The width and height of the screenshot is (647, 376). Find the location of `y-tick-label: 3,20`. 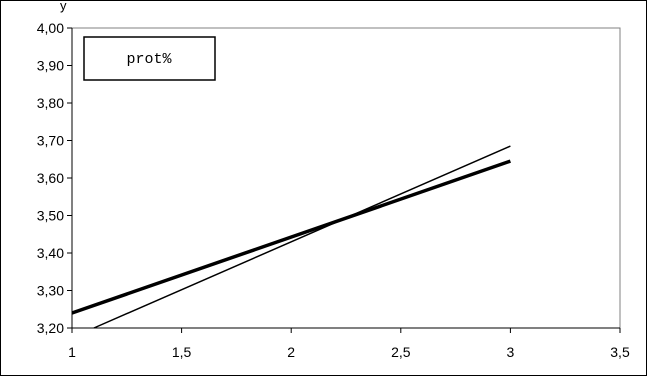

y-tick-label: 3,20 is located at coordinates (50, 328).